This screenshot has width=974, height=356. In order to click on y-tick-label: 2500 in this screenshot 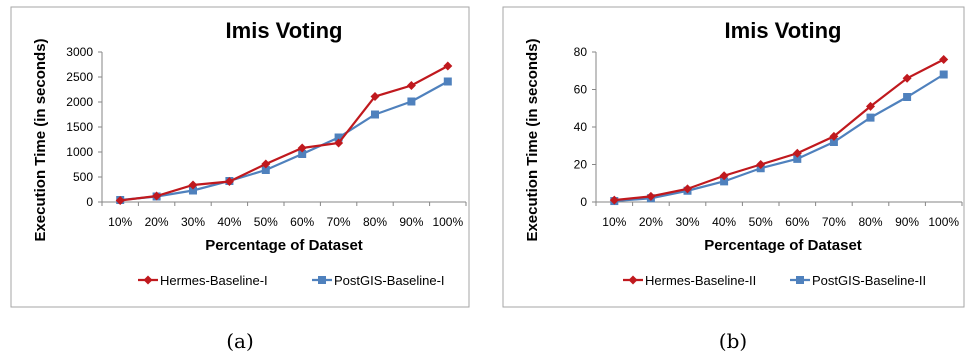, I will do `click(79, 77)`.